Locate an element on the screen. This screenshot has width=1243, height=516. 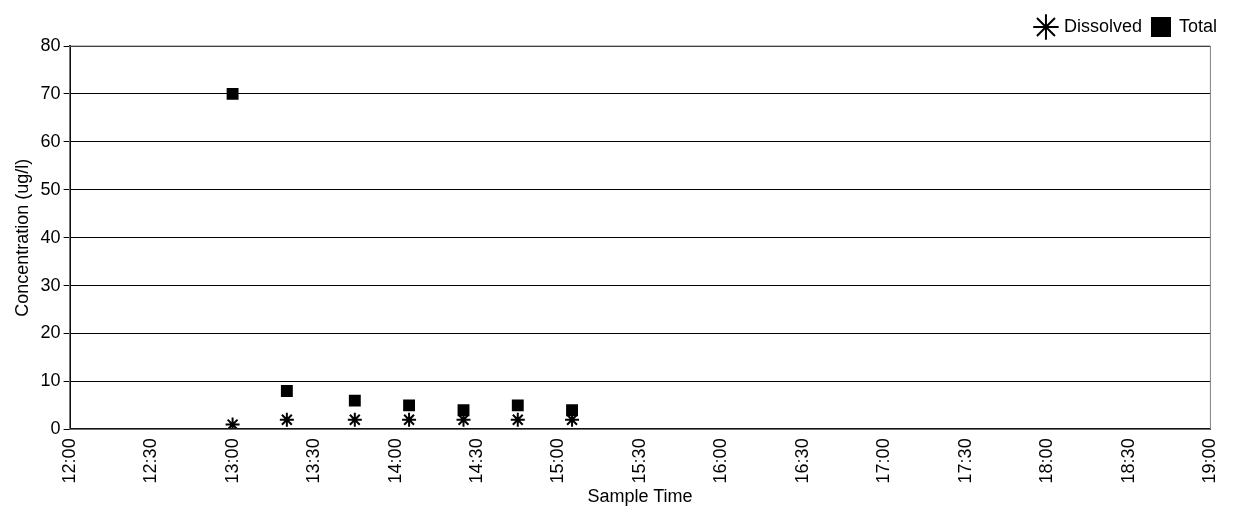
x-tick-label: 18:30 is located at coordinates (1127, 461).